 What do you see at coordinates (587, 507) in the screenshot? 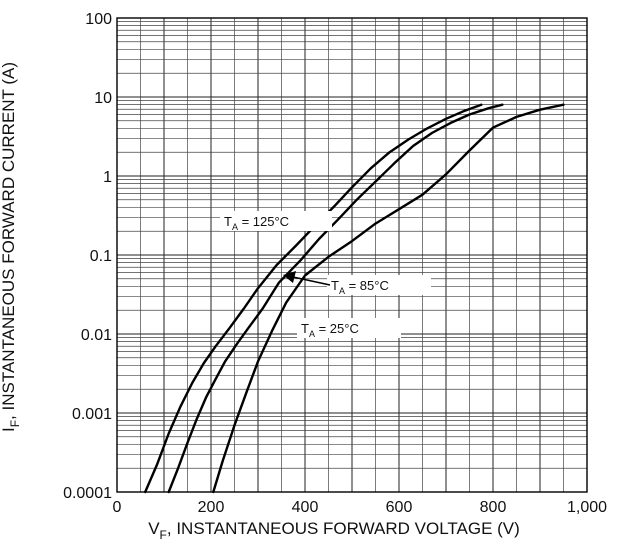
I see `x-tick-label: 1,000` at bounding box center [587, 507].